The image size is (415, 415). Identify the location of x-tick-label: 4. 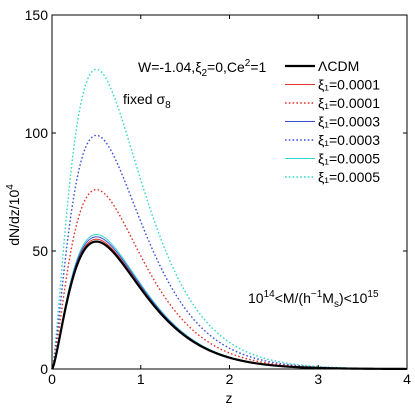
(407, 379).